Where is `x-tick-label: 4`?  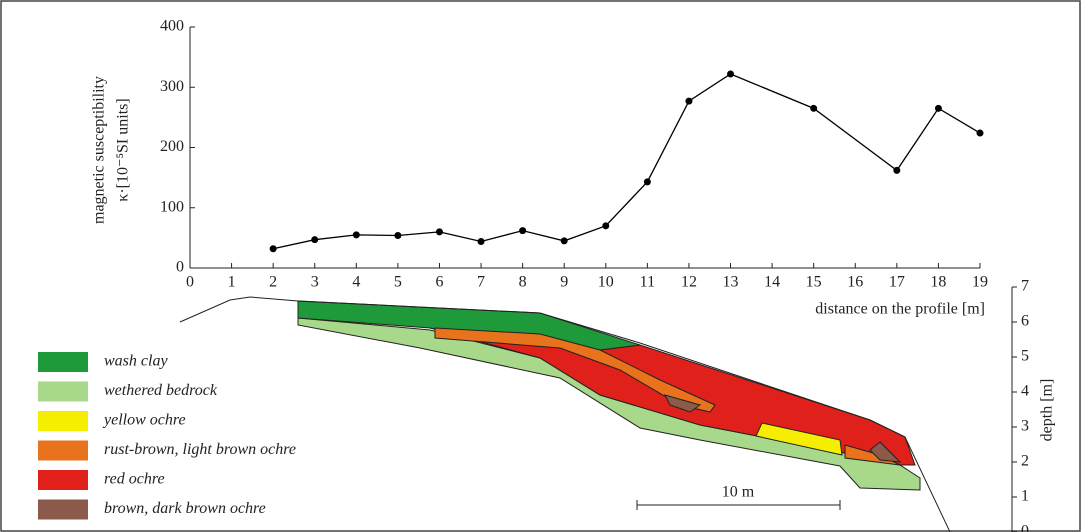
x-tick-label: 4 is located at coordinates (356, 282).